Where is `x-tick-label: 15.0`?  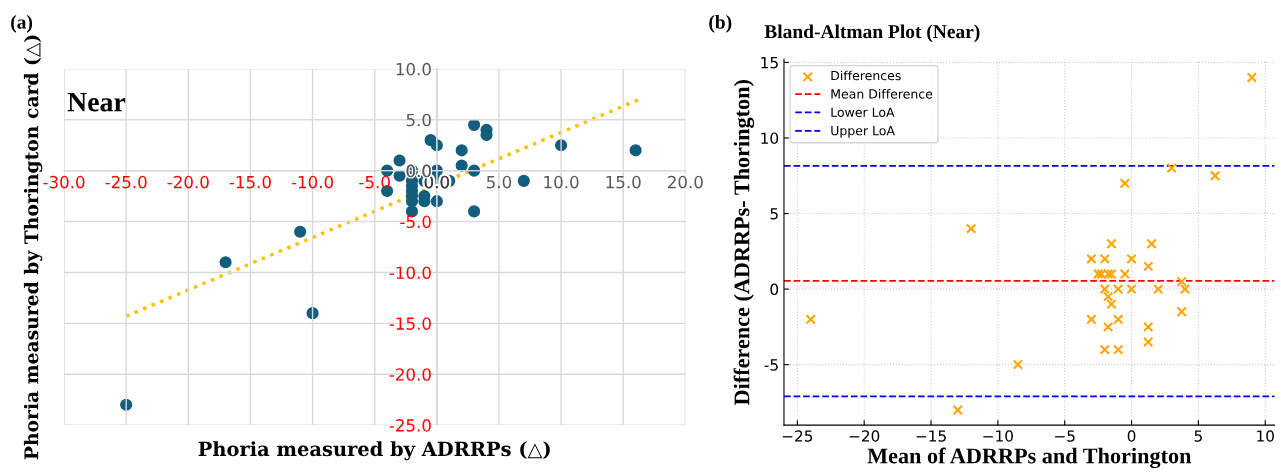 x-tick-label: 15.0 is located at coordinates (623, 182).